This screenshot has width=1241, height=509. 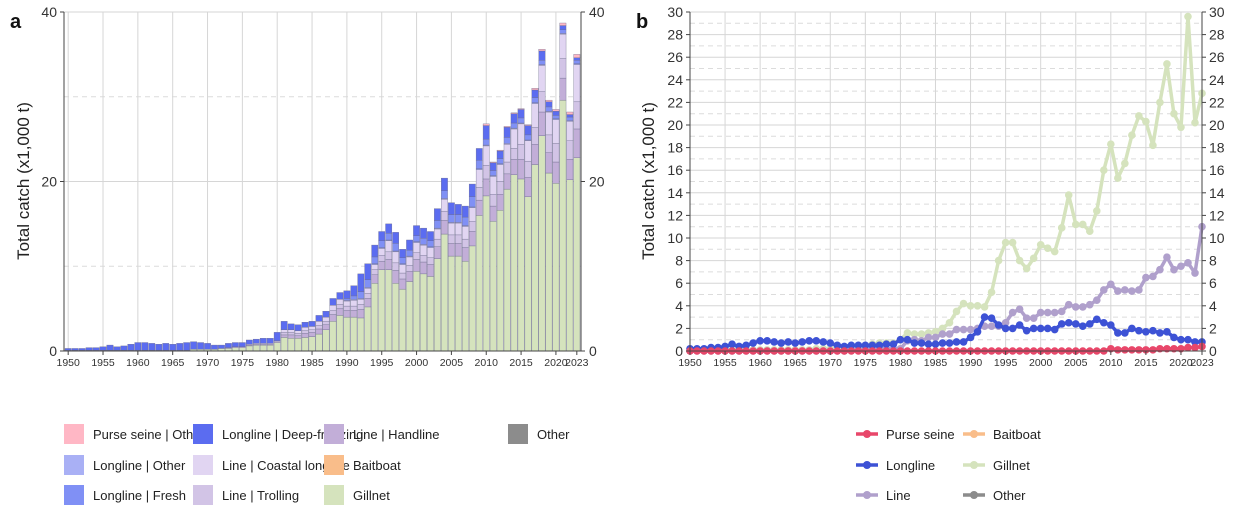 What do you see at coordinates (910, 465) in the screenshot?
I see `legend-label: Longline` at bounding box center [910, 465].